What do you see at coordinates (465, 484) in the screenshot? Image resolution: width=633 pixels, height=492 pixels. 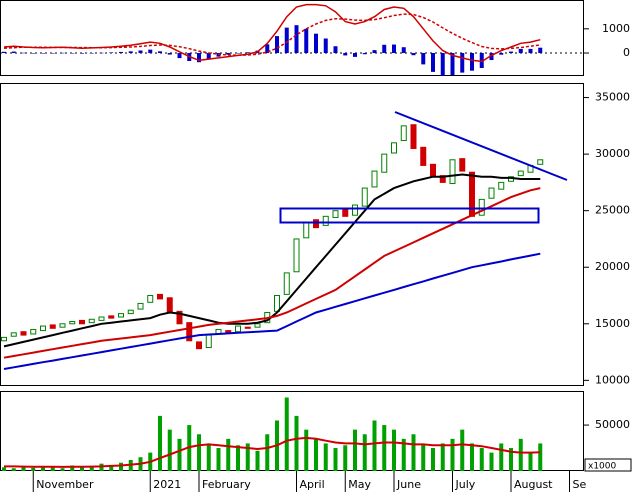 I see `x-tick-label: July` at bounding box center [465, 484].